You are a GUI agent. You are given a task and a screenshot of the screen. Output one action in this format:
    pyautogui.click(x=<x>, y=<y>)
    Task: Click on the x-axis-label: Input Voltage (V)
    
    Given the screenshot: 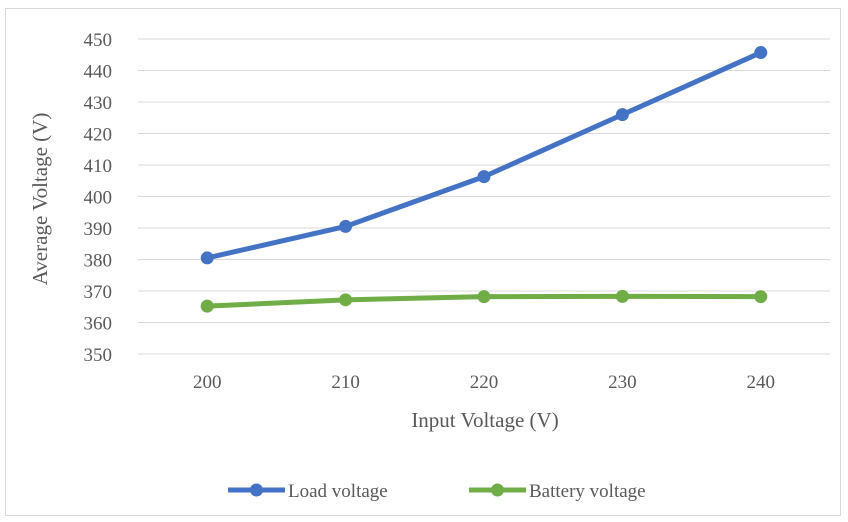 What is the action you would take?
    pyautogui.click(x=484, y=420)
    